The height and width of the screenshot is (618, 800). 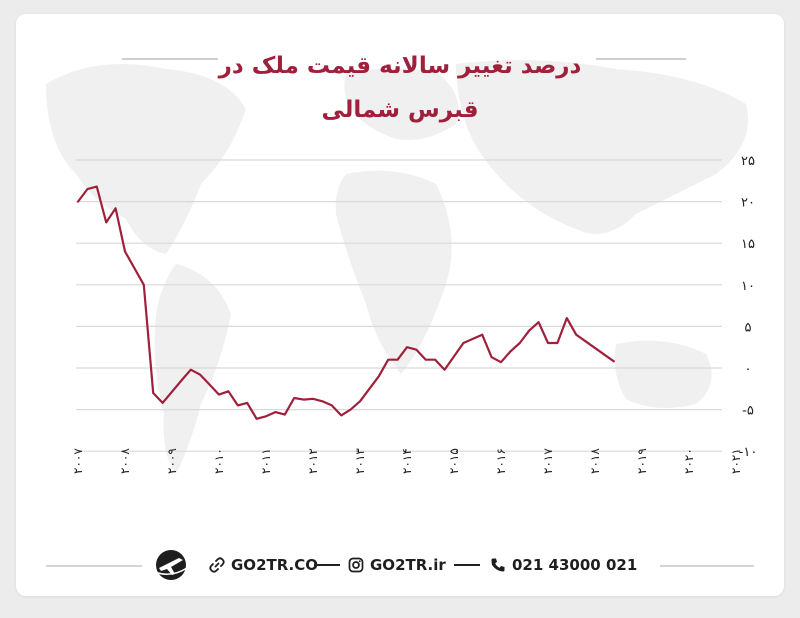 I want to click on phone-link: 021 43000 021, so click(x=563, y=565).